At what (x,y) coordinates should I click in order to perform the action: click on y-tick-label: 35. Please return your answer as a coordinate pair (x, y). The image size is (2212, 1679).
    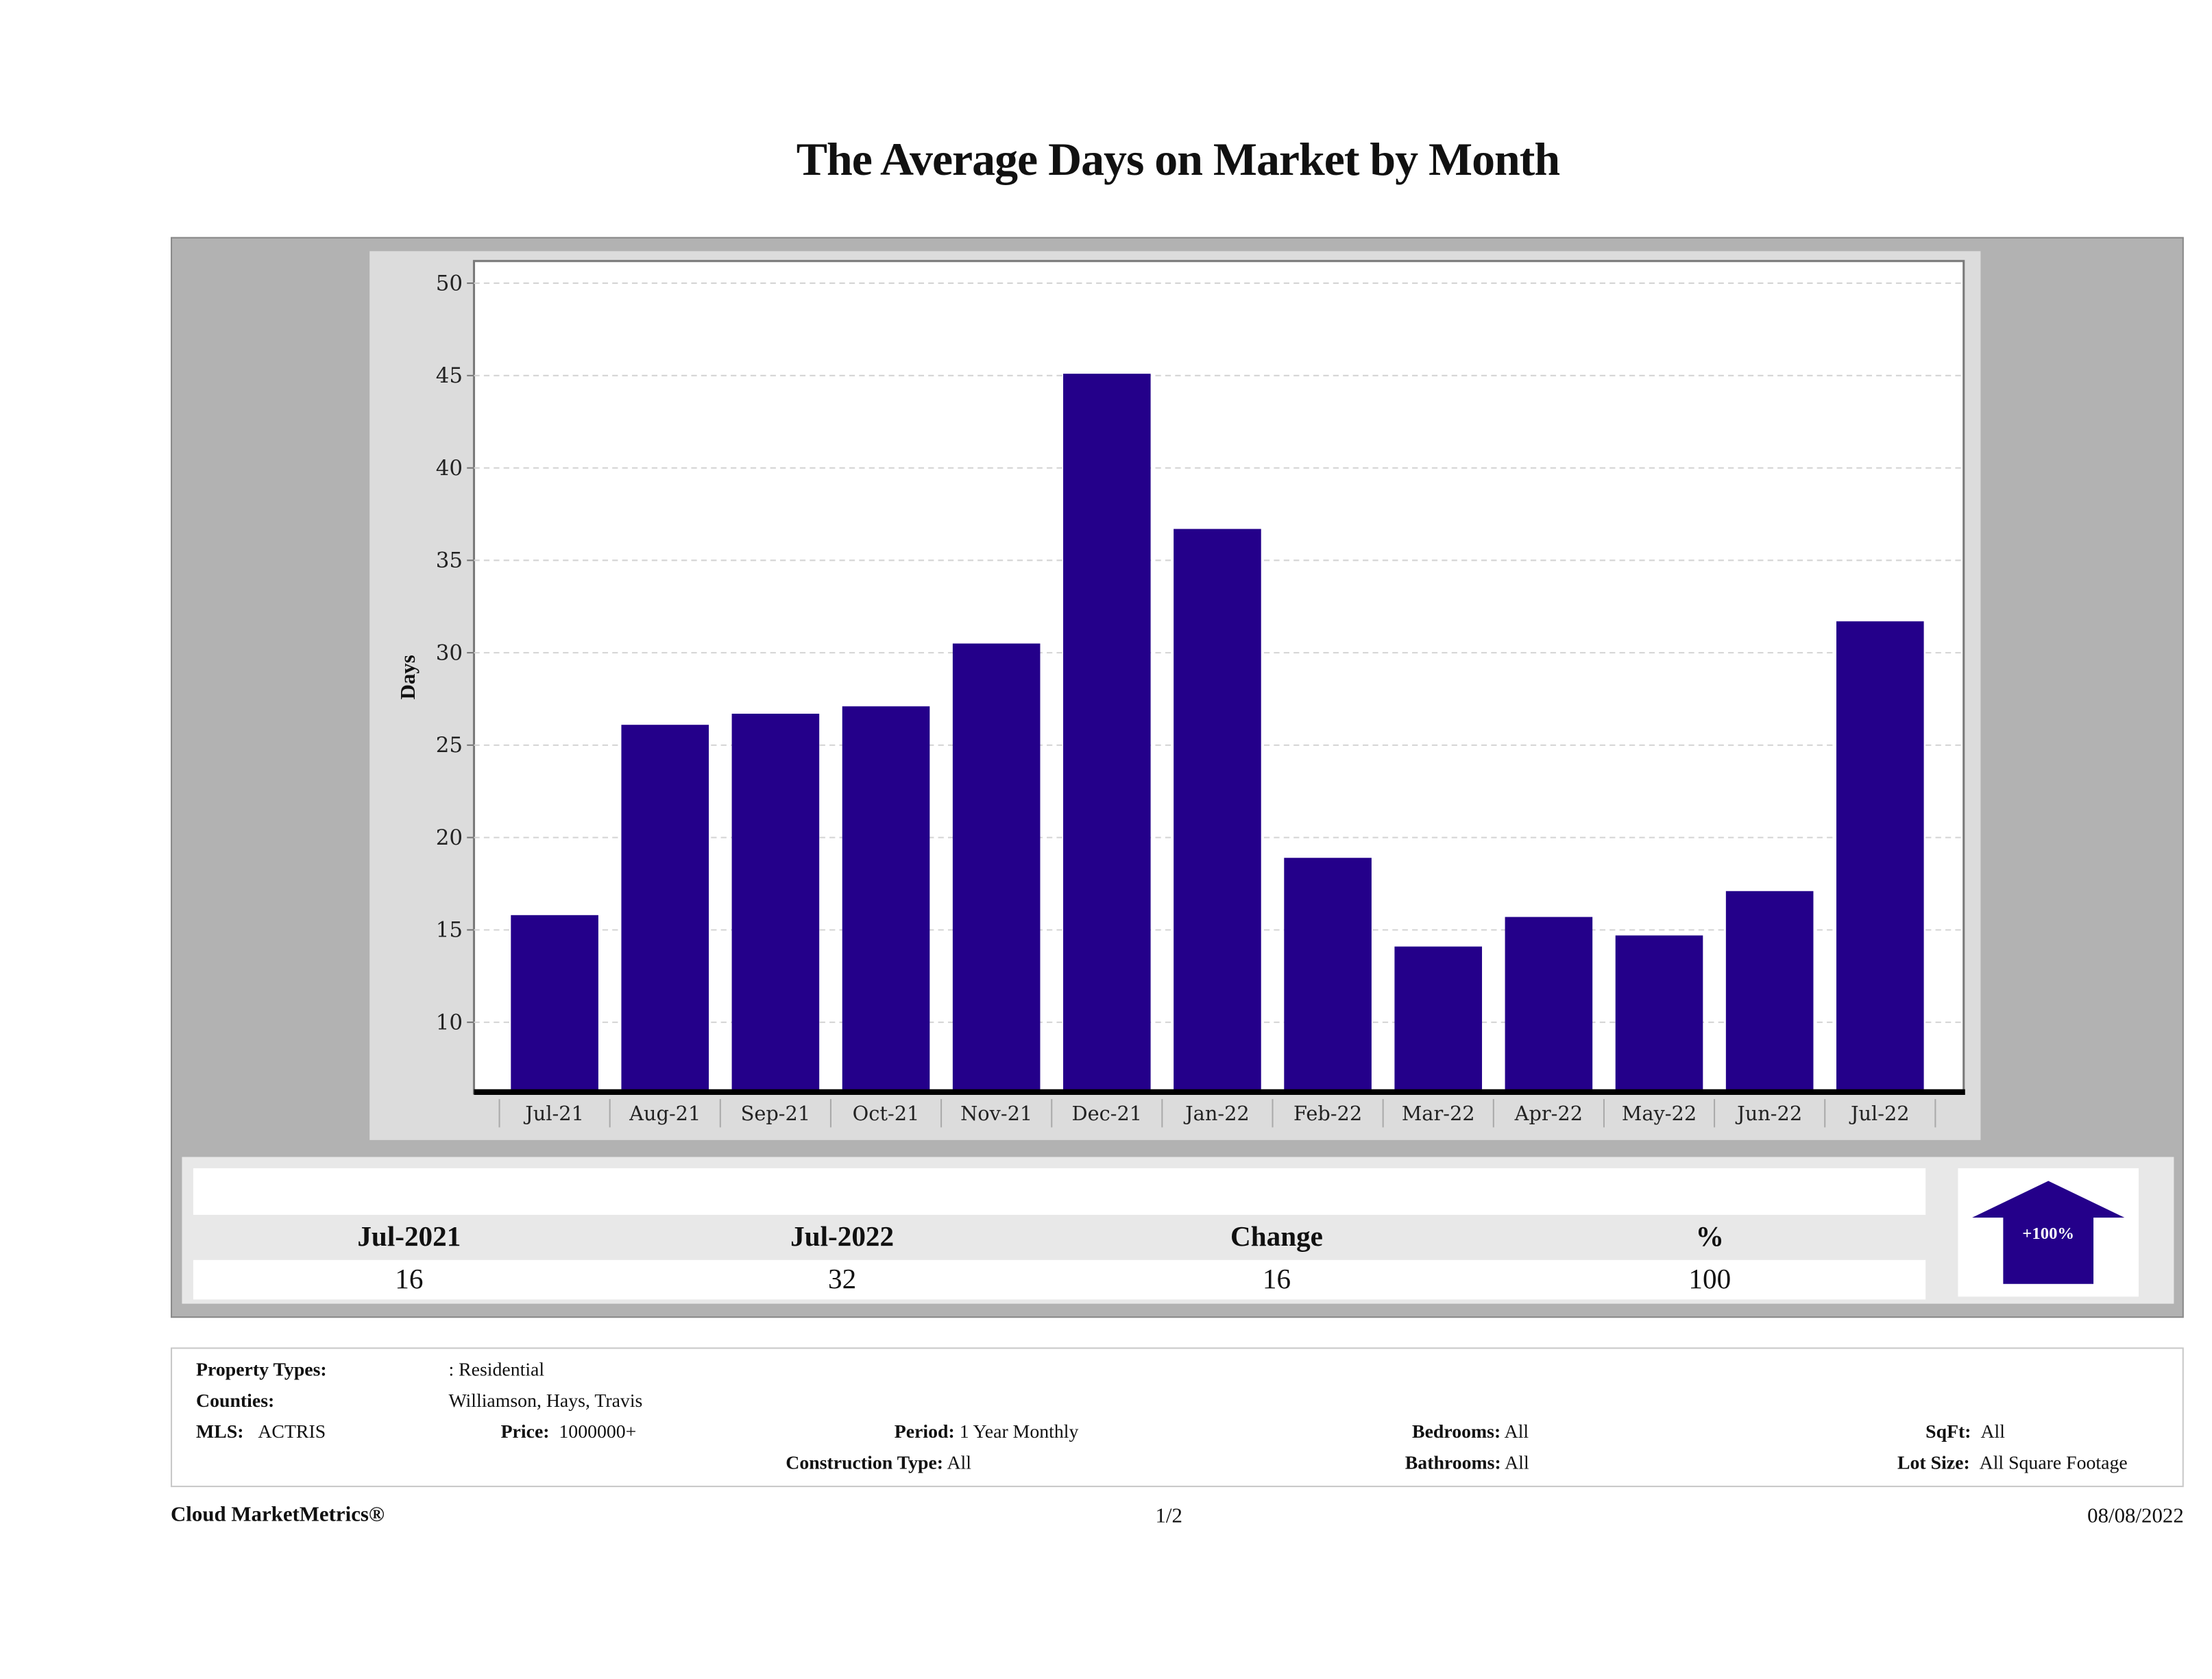
    Looking at the image, I should click on (449, 560).